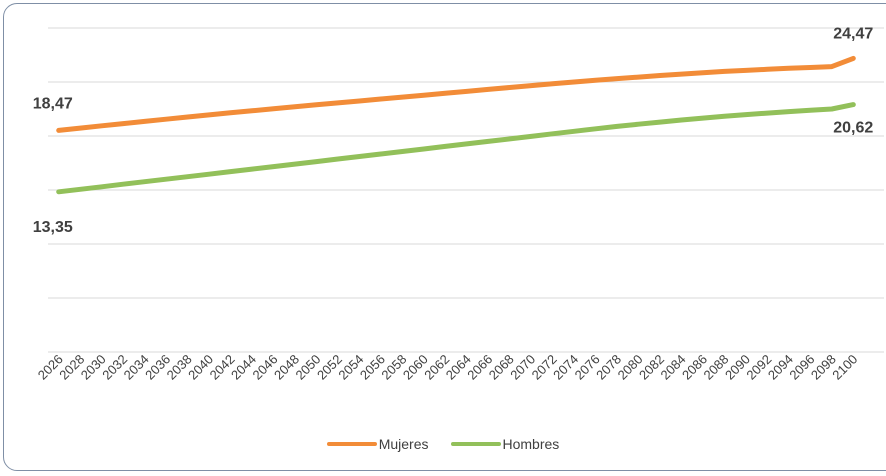  What do you see at coordinates (844, 367) in the screenshot?
I see `x-tick-label: 2100` at bounding box center [844, 367].